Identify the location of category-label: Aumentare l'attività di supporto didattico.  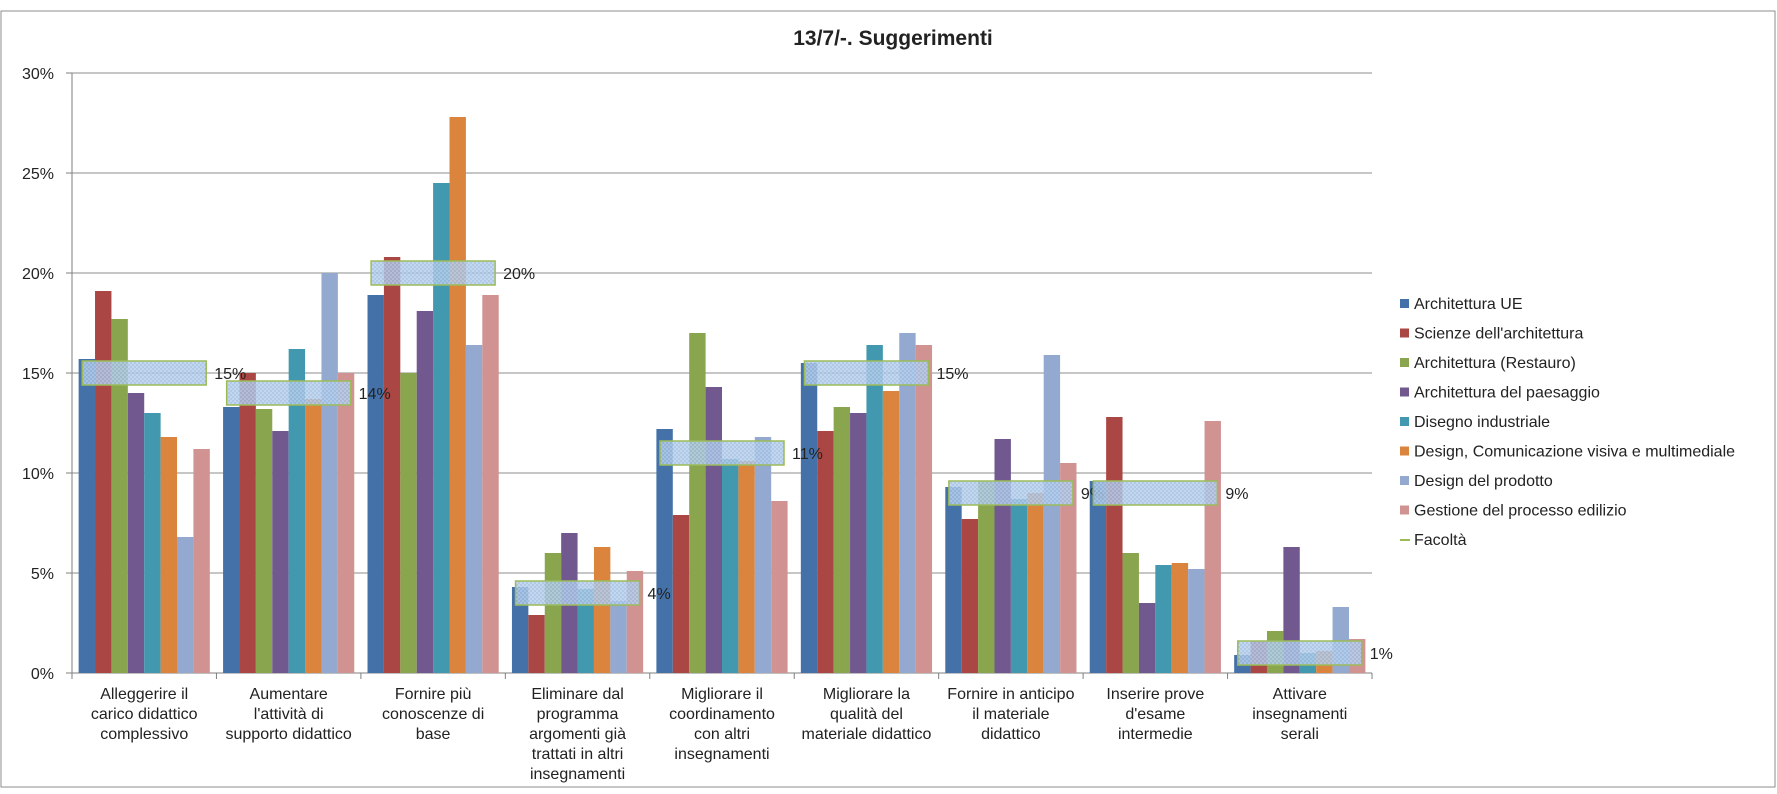
(289, 714).